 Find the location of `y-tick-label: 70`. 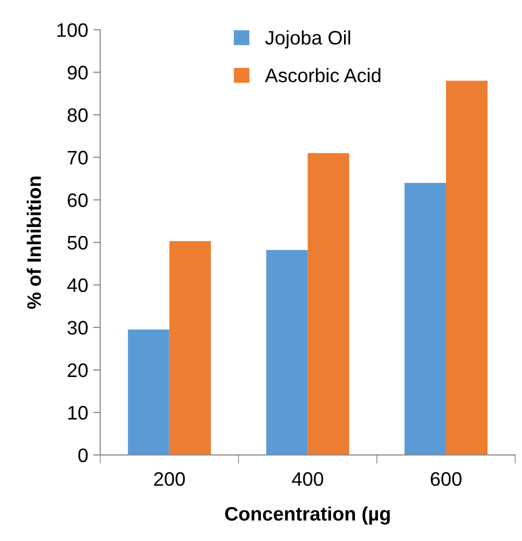

y-tick-label: 70 is located at coordinates (78, 157).